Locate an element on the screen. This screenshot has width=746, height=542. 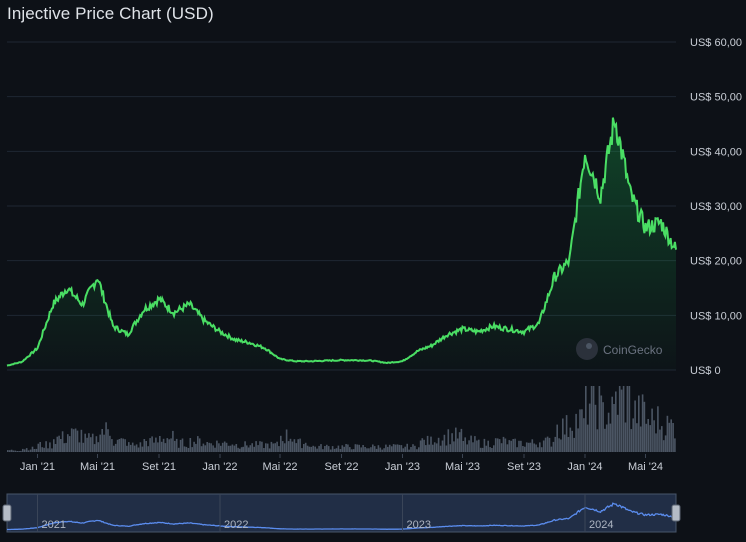
y-tick-label: US$ 40,00 is located at coordinates (716, 152).